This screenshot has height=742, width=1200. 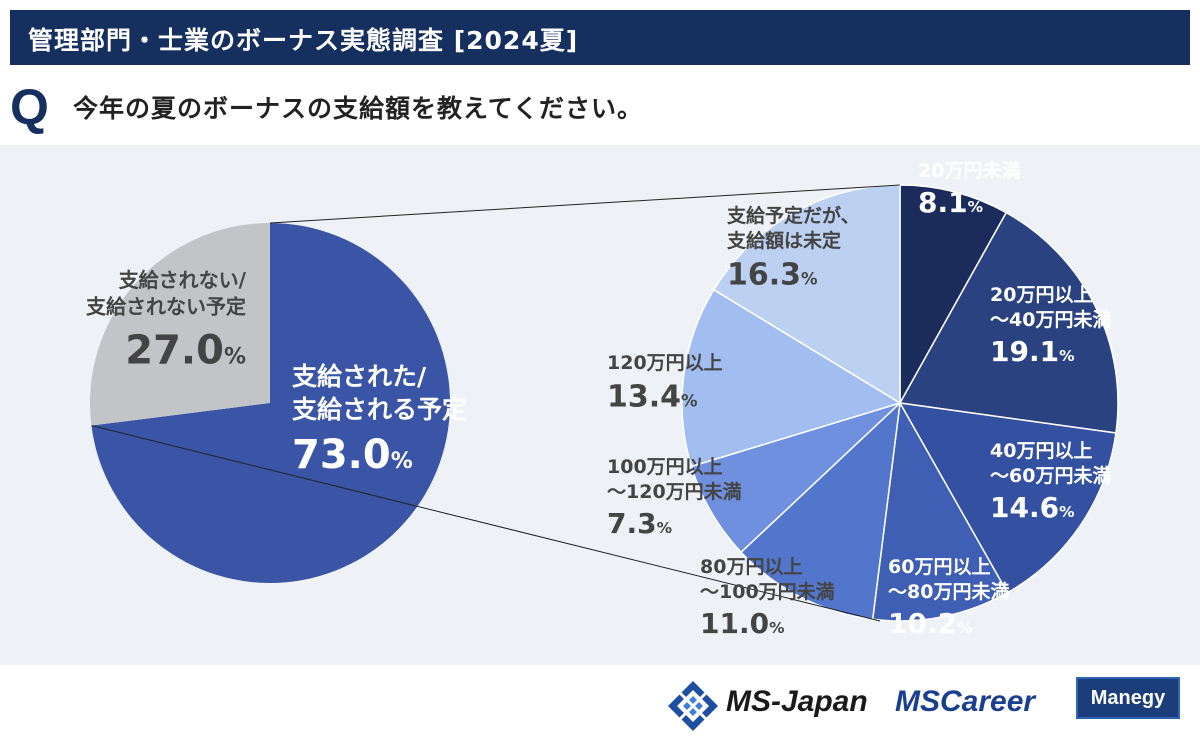 I want to click on right-slice-0-label-line: 20万円未満, so click(x=969, y=170).